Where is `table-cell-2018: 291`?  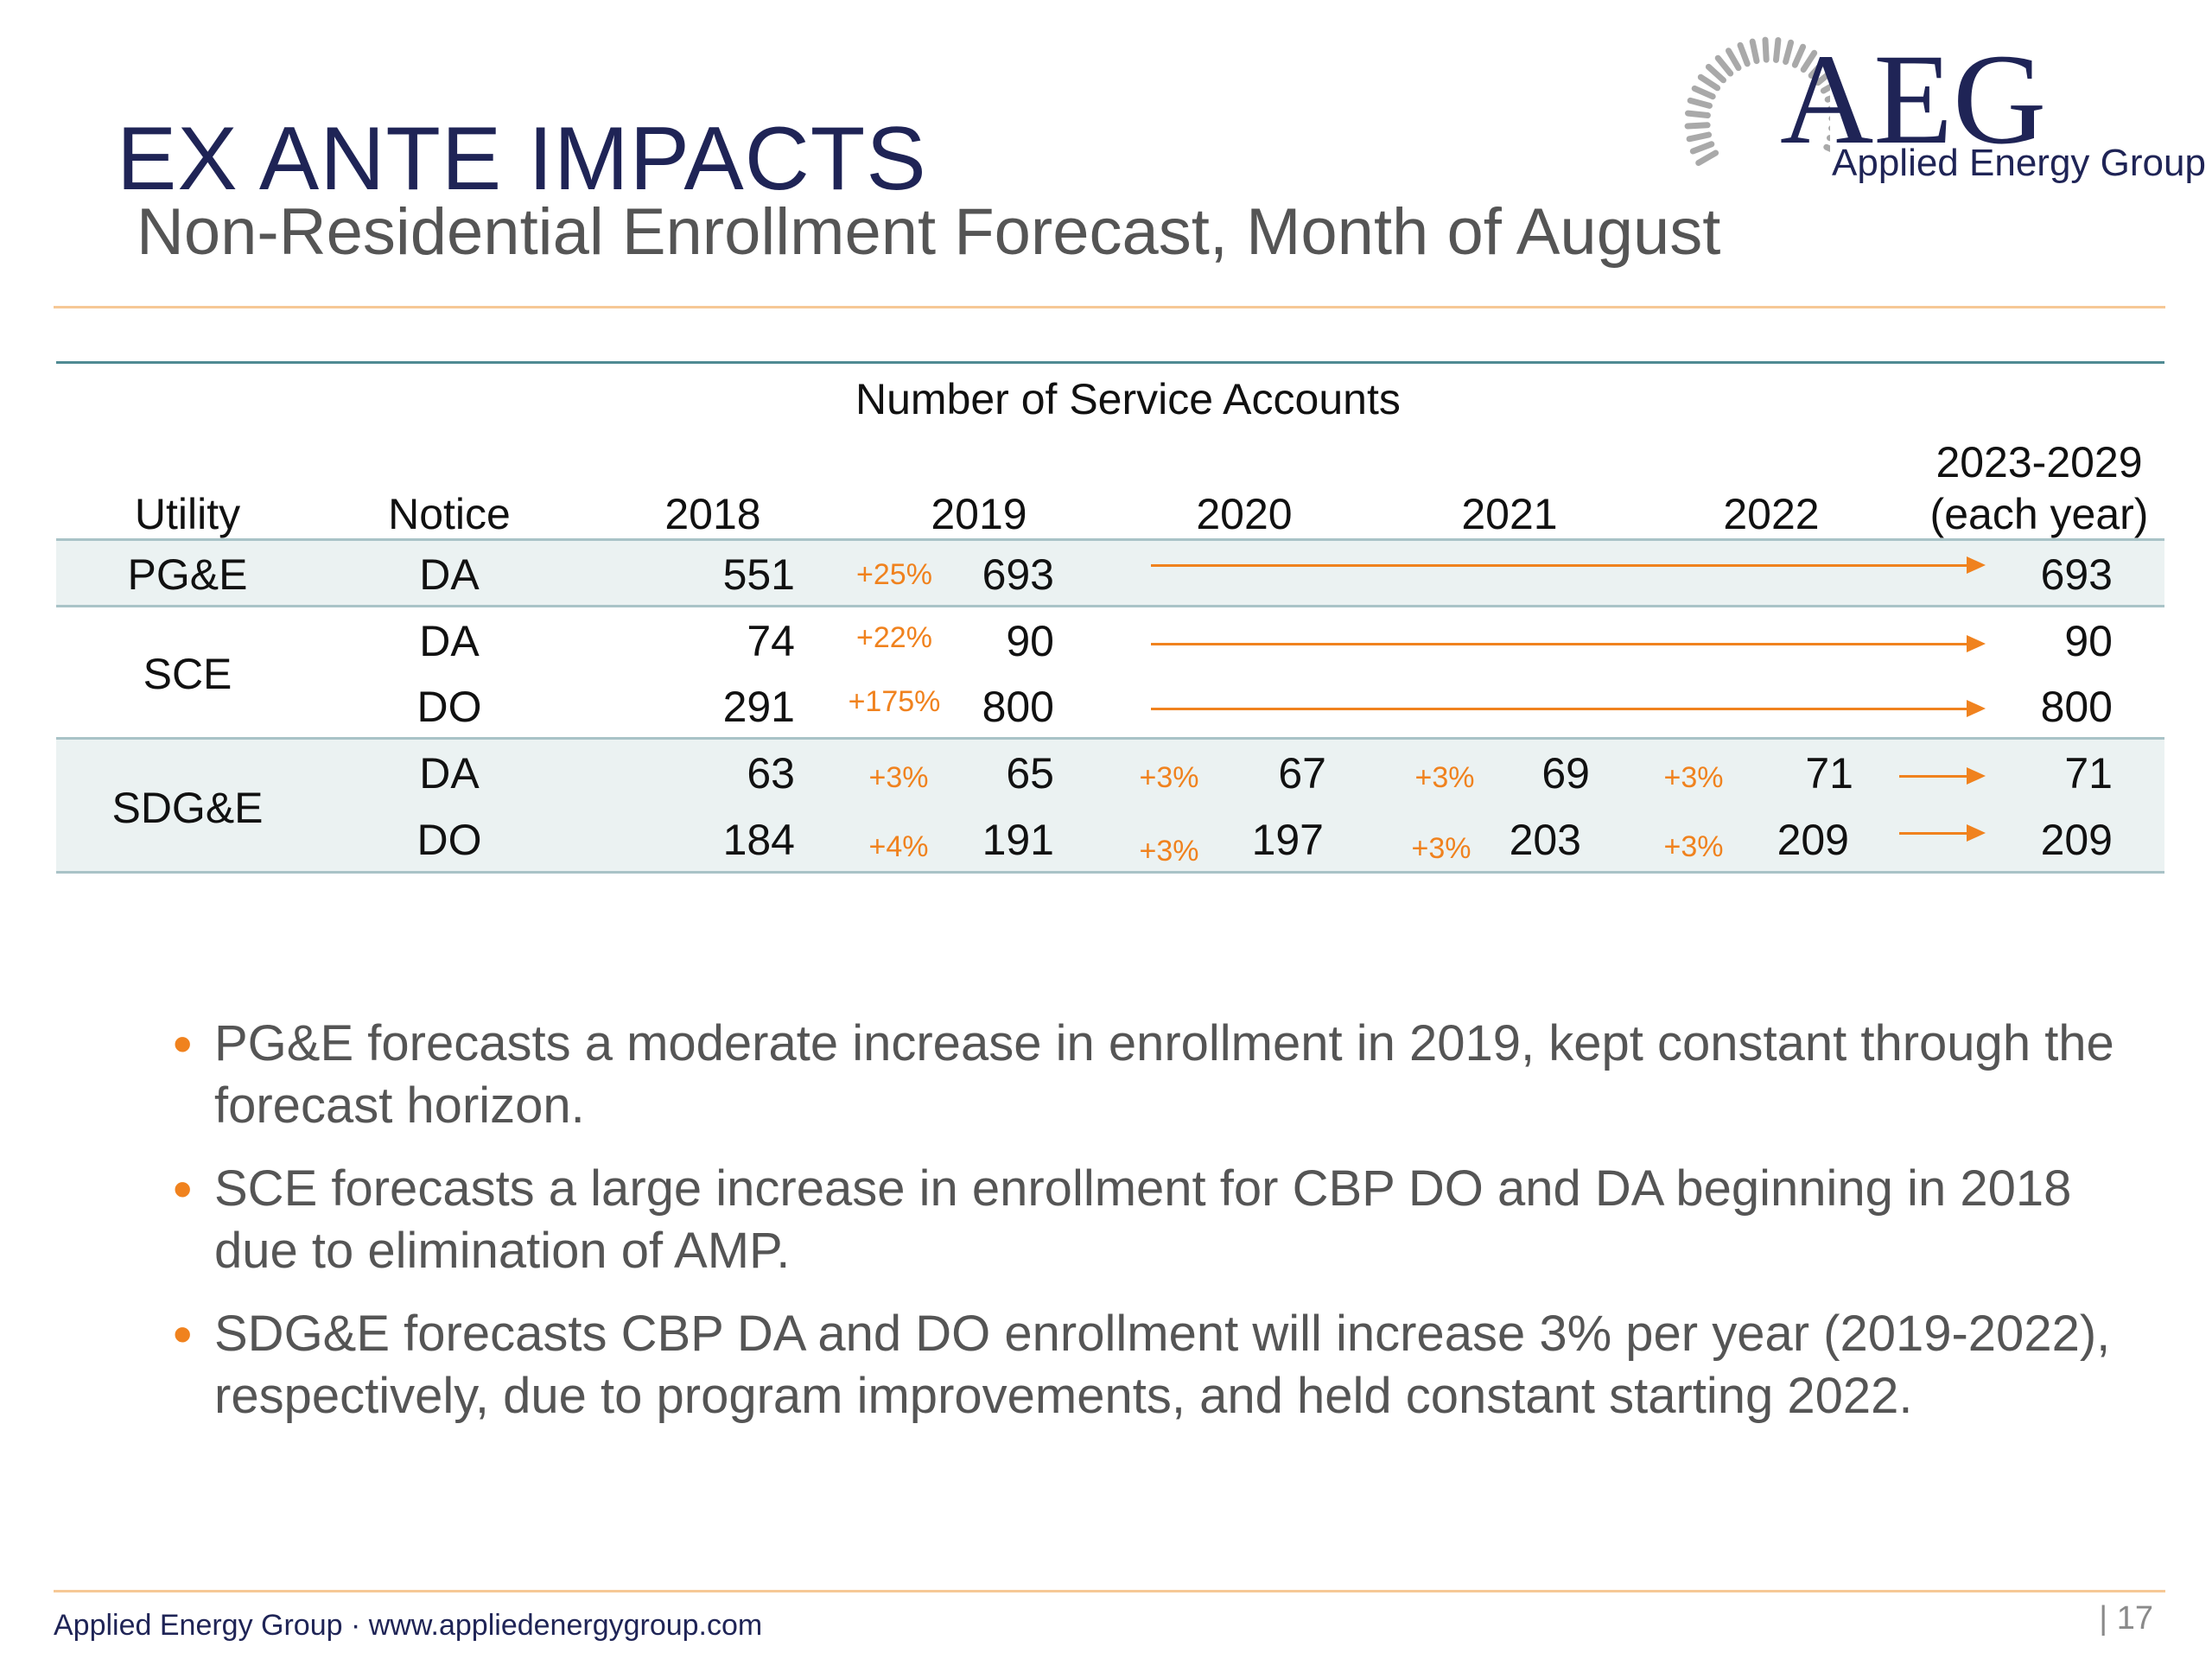
table-cell-2018: 291 is located at coordinates (758, 707).